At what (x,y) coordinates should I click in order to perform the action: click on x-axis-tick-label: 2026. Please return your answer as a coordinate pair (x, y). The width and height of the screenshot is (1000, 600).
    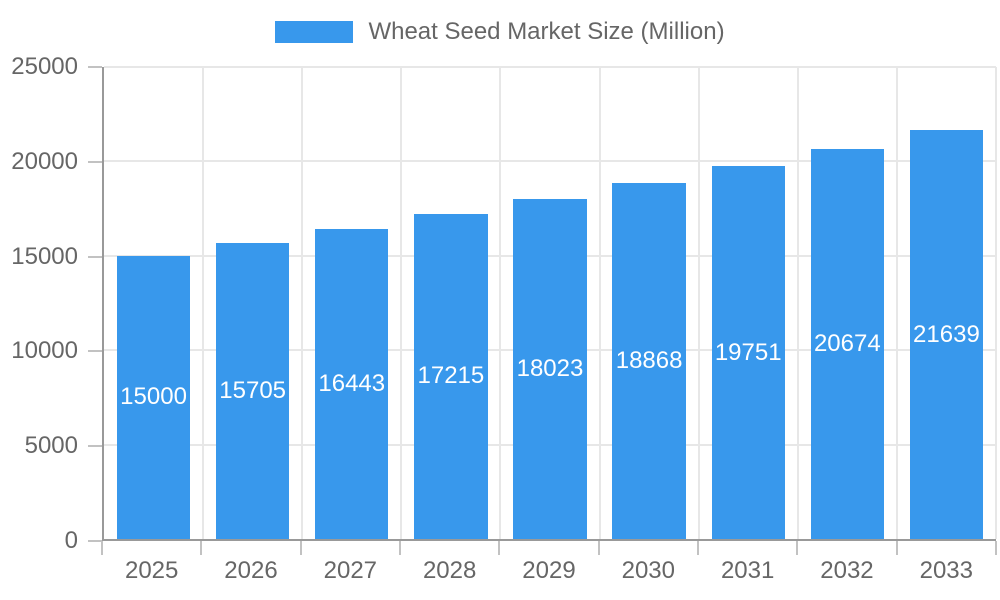
    Looking at the image, I should click on (251, 570).